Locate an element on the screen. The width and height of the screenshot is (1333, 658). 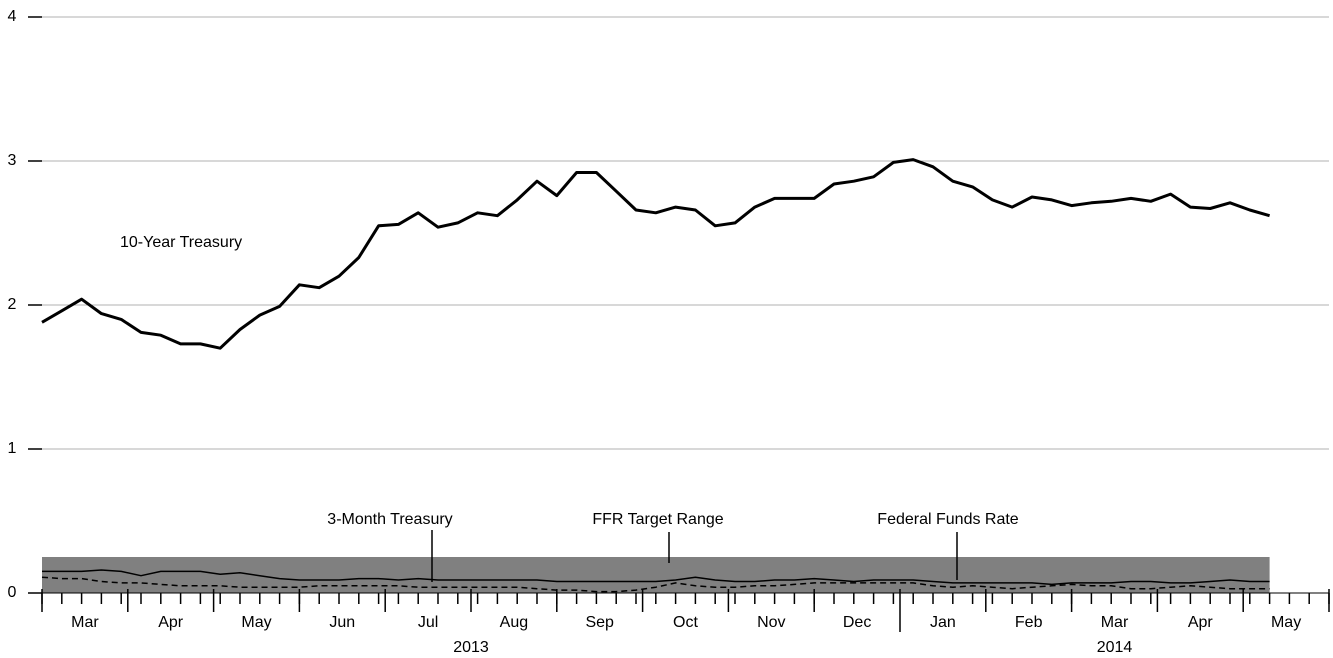
month-label: Feb is located at coordinates (1029, 622).